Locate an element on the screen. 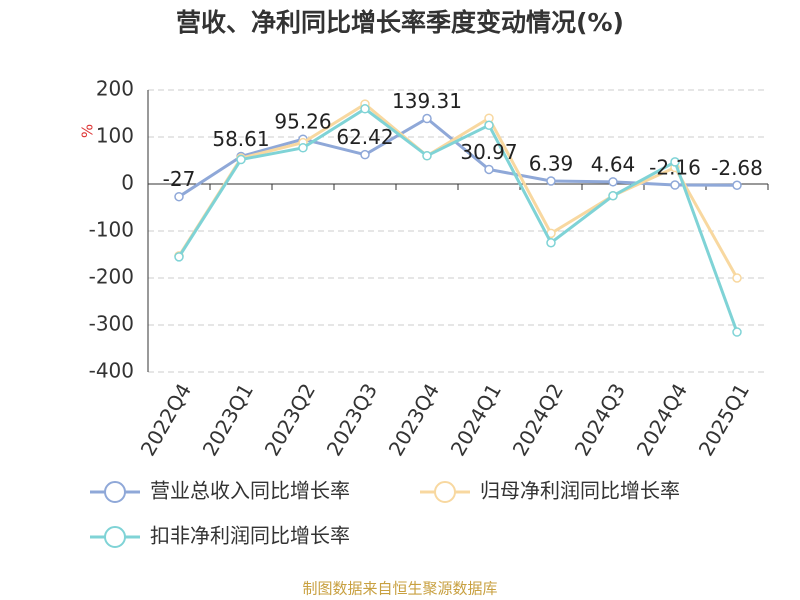 This screenshot has width=800, height=600. y-tick-label: 200 is located at coordinates (115, 89).